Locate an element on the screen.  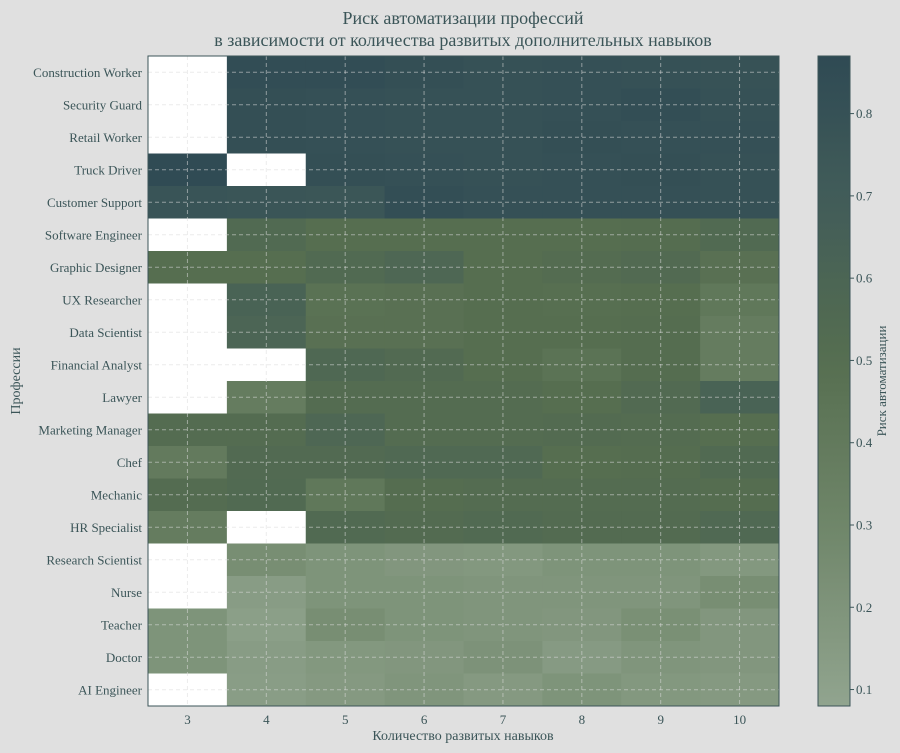
y-tick-label: Graphic Designer is located at coordinates (96, 267).